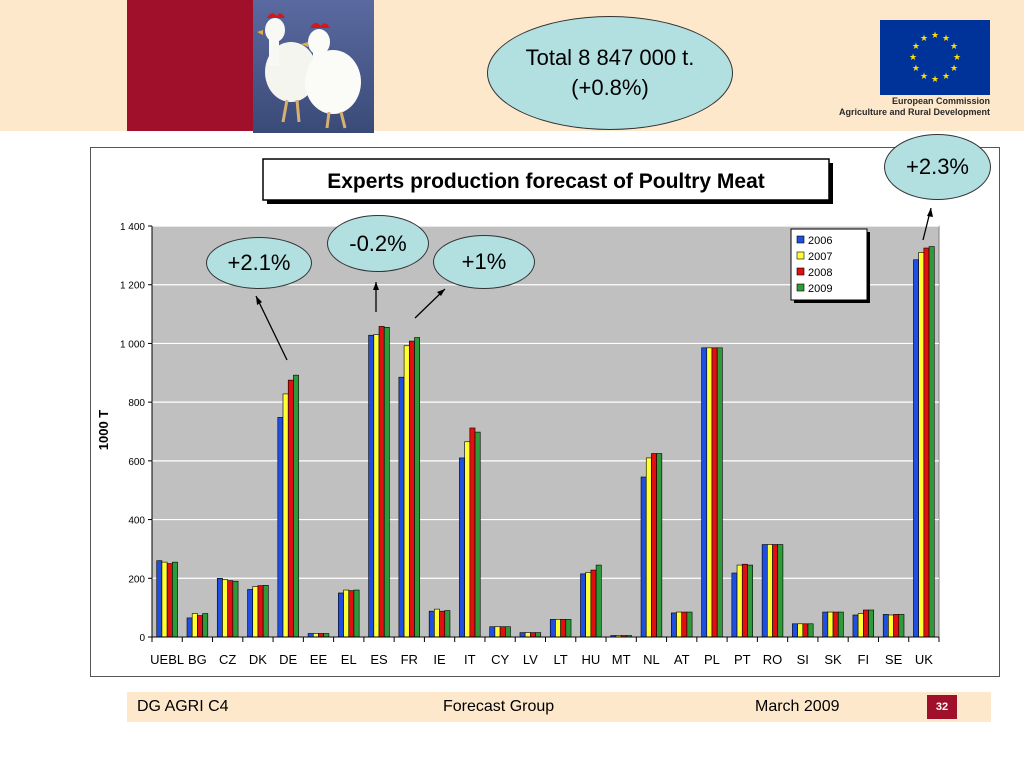 This screenshot has height=768, width=1024. I want to click on bar-LV-2006, so click(522, 635).